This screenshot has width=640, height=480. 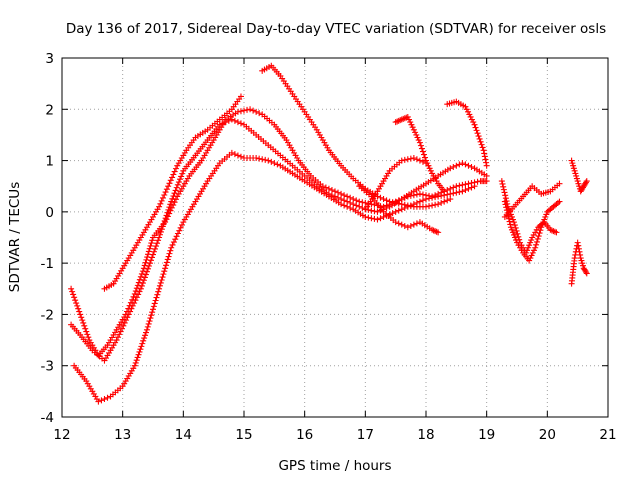 What do you see at coordinates (365, 435) in the screenshot?
I see `x-tick-label: 17` at bounding box center [365, 435].